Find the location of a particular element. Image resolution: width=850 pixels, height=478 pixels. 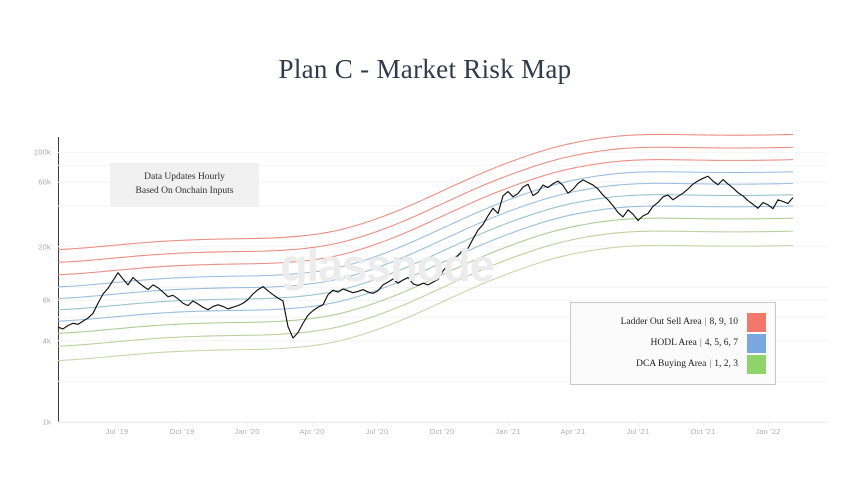

x-axis-tick-label: Jul '20 is located at coordinates (377, 431).